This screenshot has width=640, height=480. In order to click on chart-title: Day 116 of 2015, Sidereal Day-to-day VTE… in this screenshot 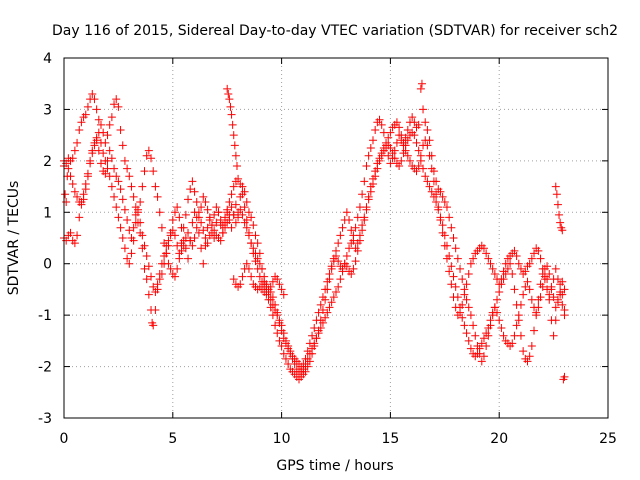, I will do `click(335, 31)`.